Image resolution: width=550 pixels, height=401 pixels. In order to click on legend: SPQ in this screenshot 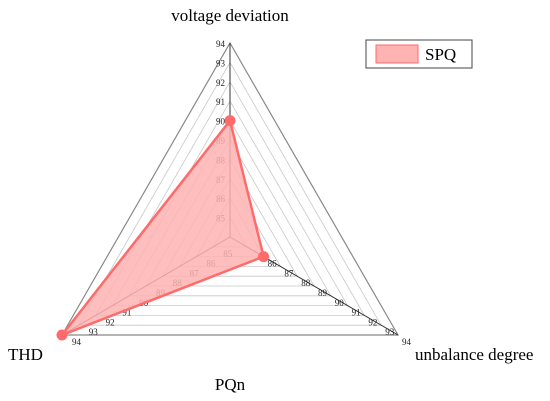, I will do `click(419, 54)`.